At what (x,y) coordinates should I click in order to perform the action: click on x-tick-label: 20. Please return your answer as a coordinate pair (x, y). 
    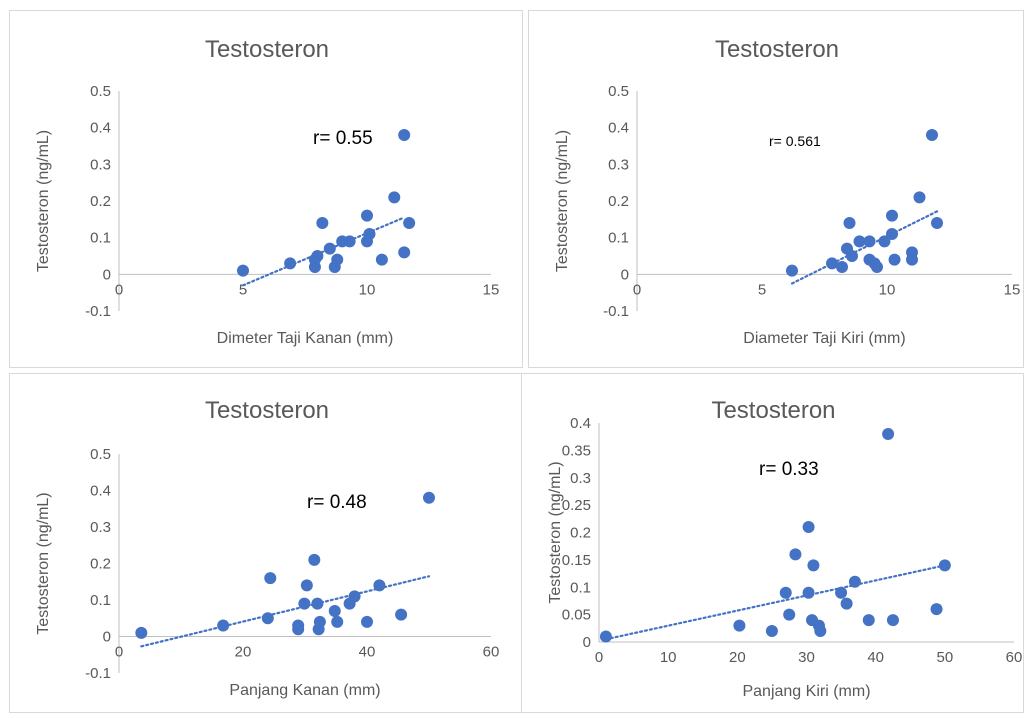
    Looking at the image, I should click on (243, 652).